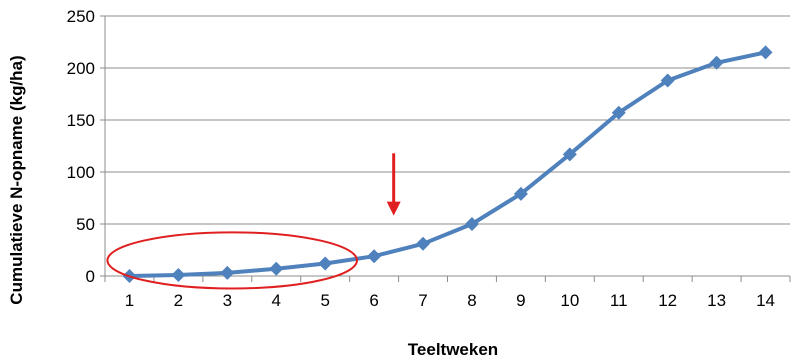 This screenshot has width=796, height=360. What do you see at coordinates (81, 16) in the screenshot?
I see `y-tick-label: 250` at bounding box center [81, 16].